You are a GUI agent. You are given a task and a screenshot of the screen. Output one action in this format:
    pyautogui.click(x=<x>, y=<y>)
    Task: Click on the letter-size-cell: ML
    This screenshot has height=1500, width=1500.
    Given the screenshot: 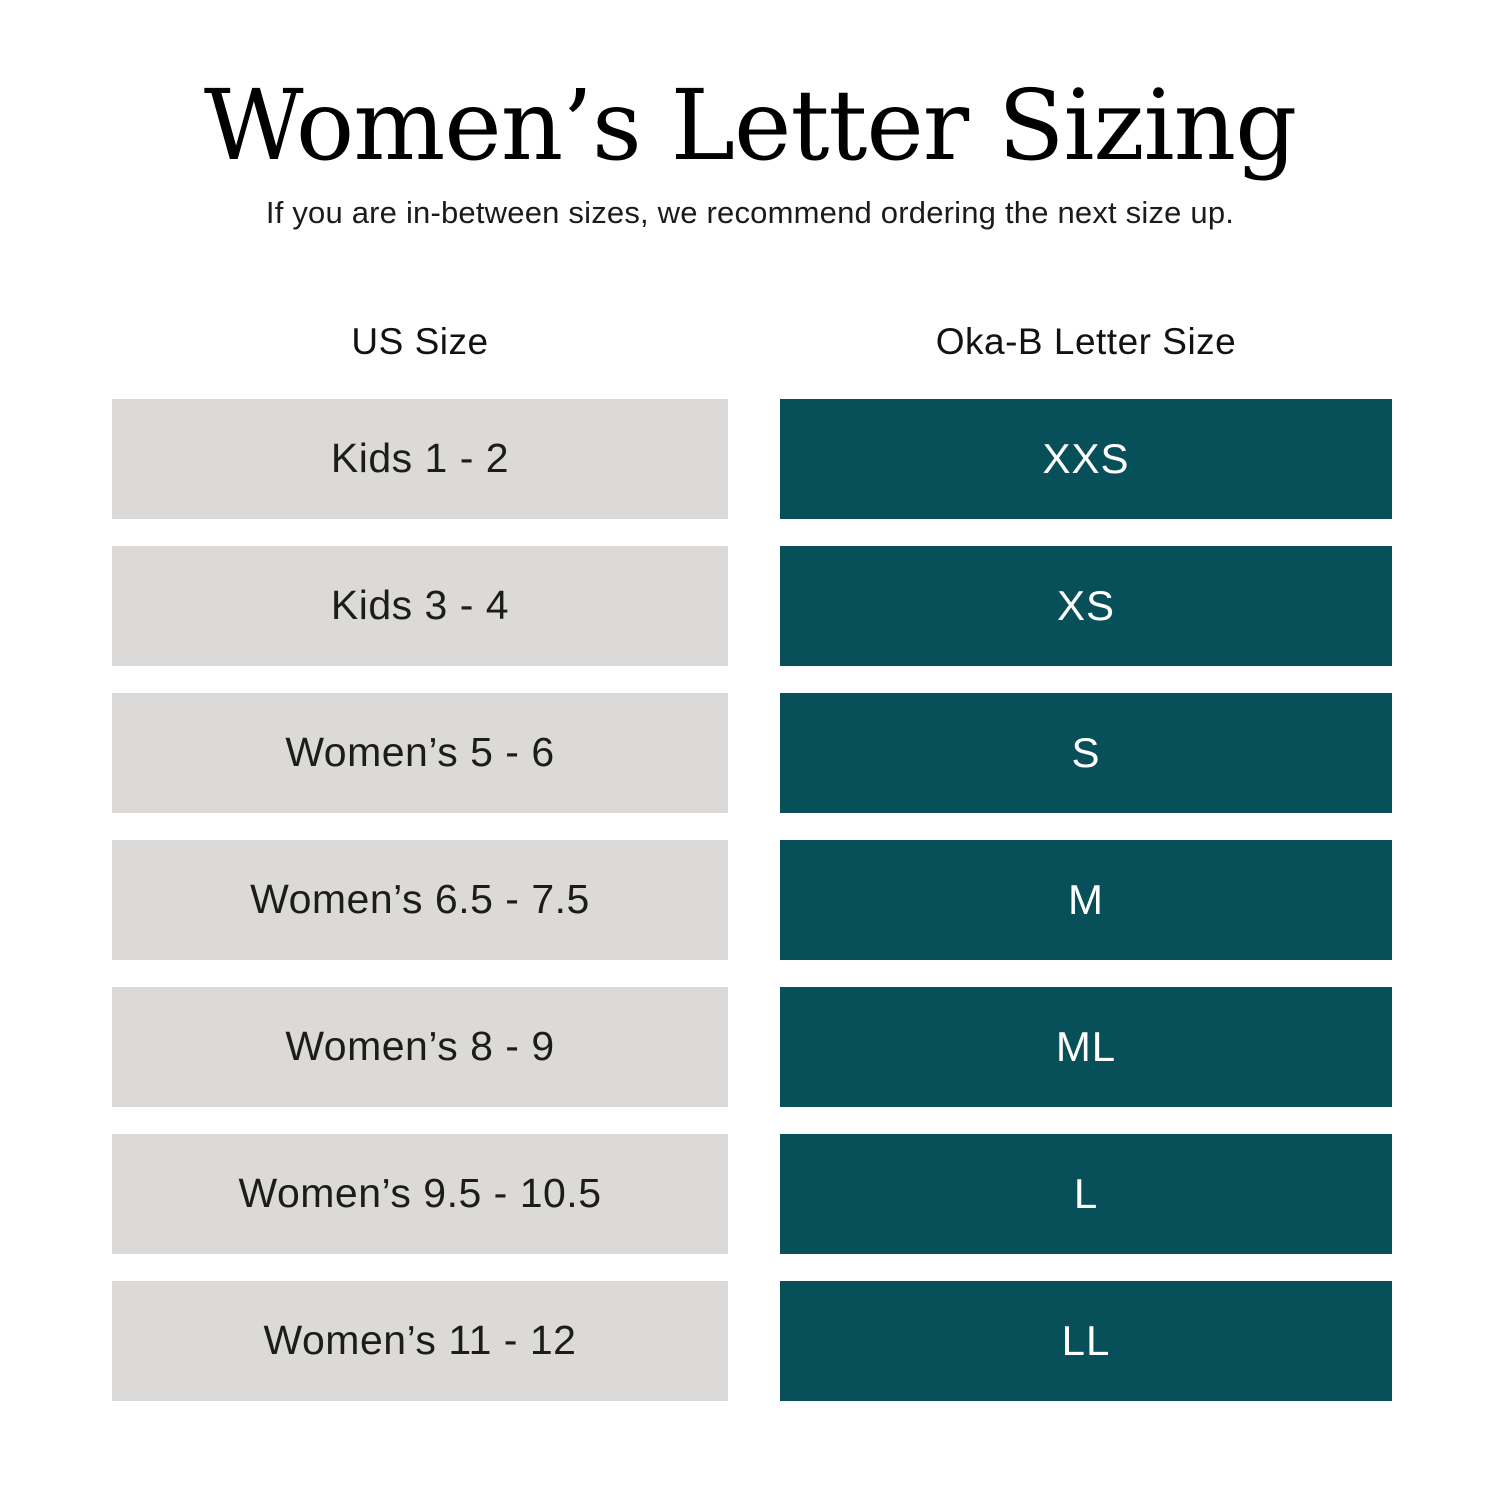 What is the action you would take?
    pyautogui.click(x=1086, y=1046)
    